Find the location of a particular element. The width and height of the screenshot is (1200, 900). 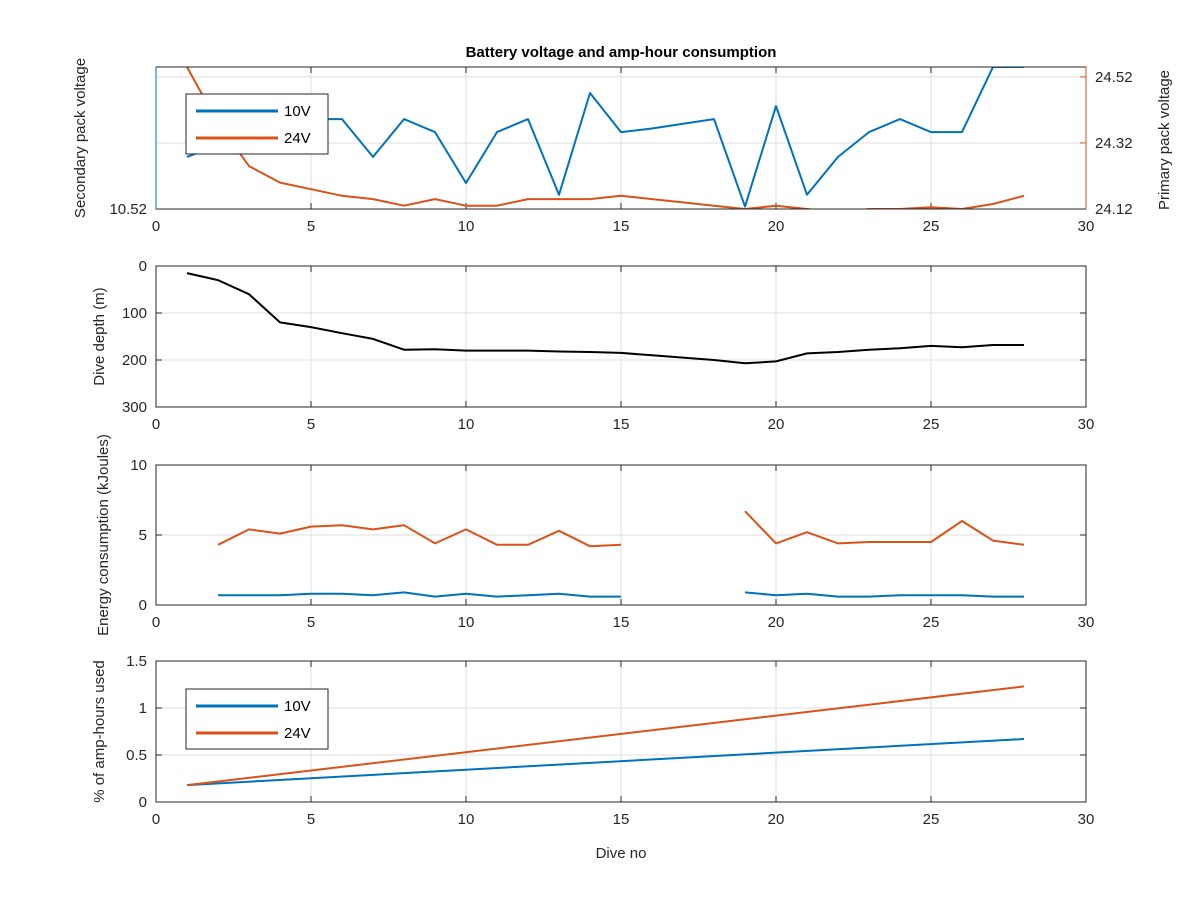

y-tick-label: 100 is located at coordinates (134, 313).